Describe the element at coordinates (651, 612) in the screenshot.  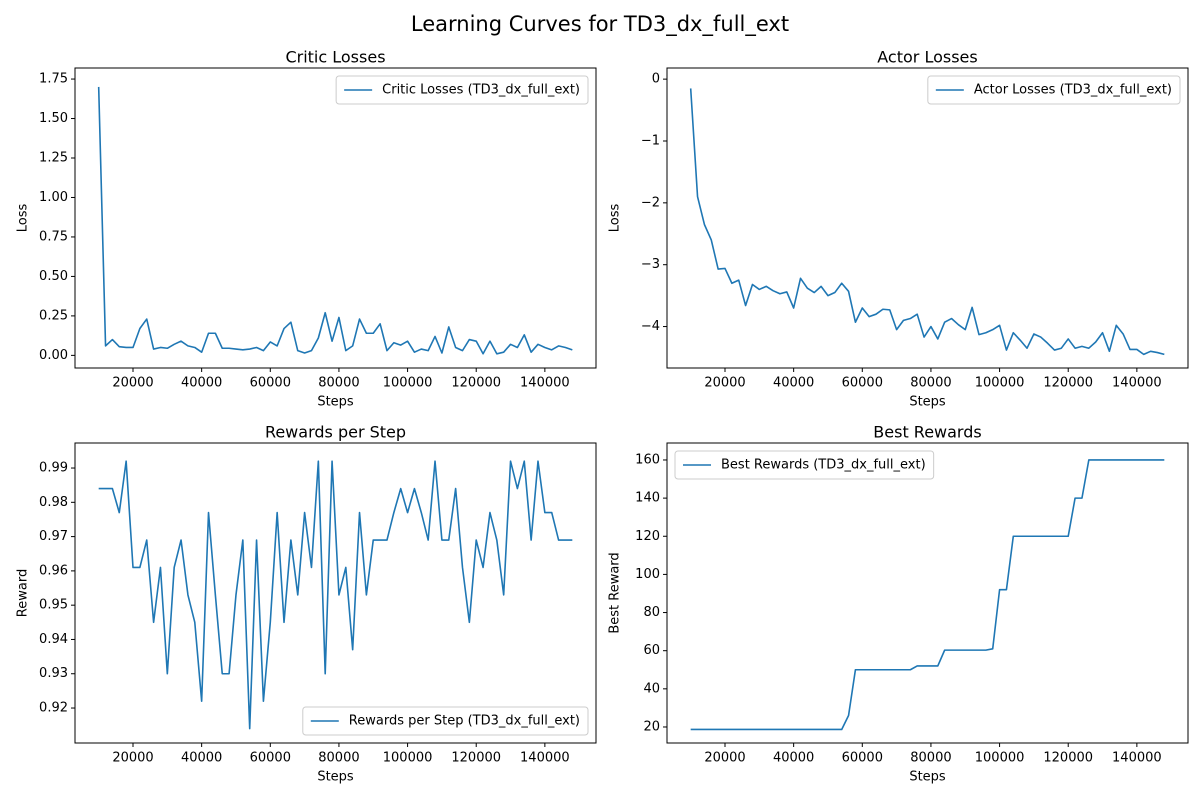
I see `y-tick-label: 80` at that location.